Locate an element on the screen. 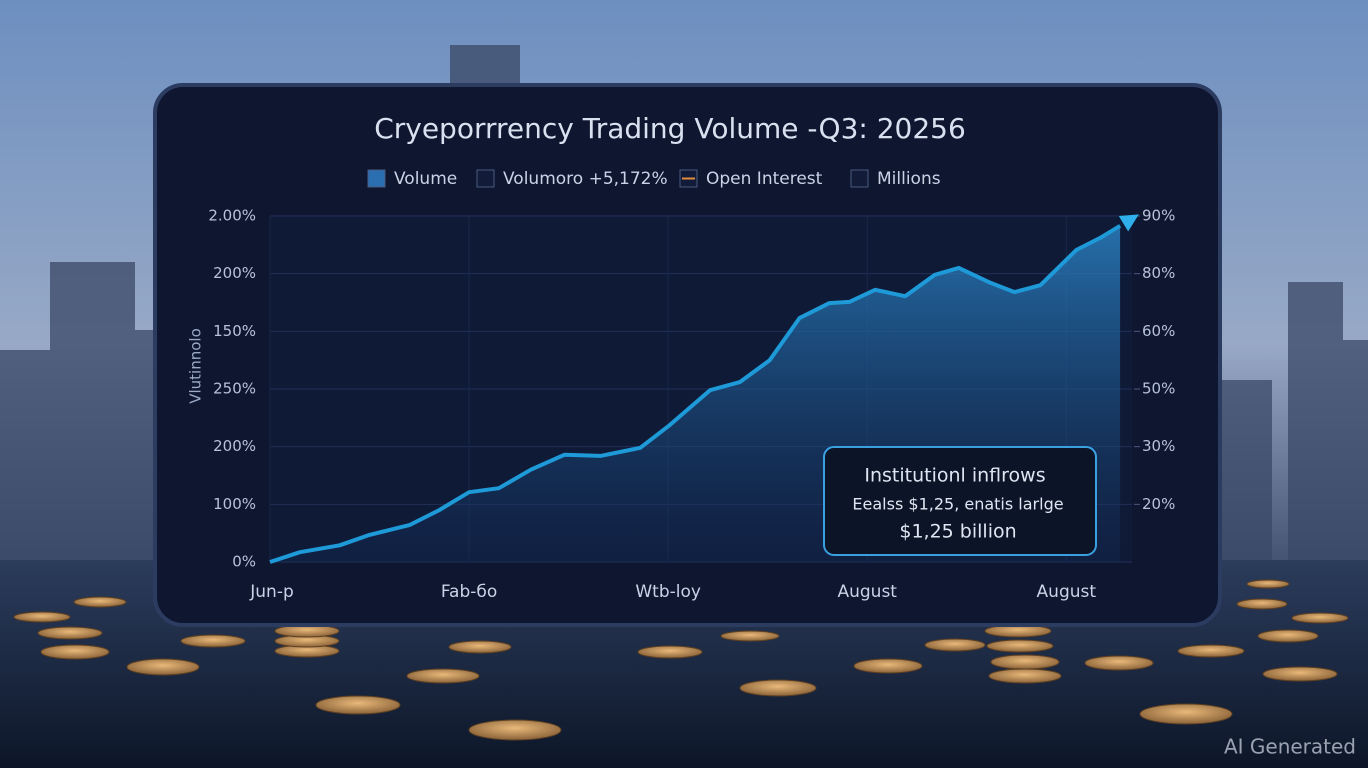  legend-label: Millions is located at coordinates (909, 179).